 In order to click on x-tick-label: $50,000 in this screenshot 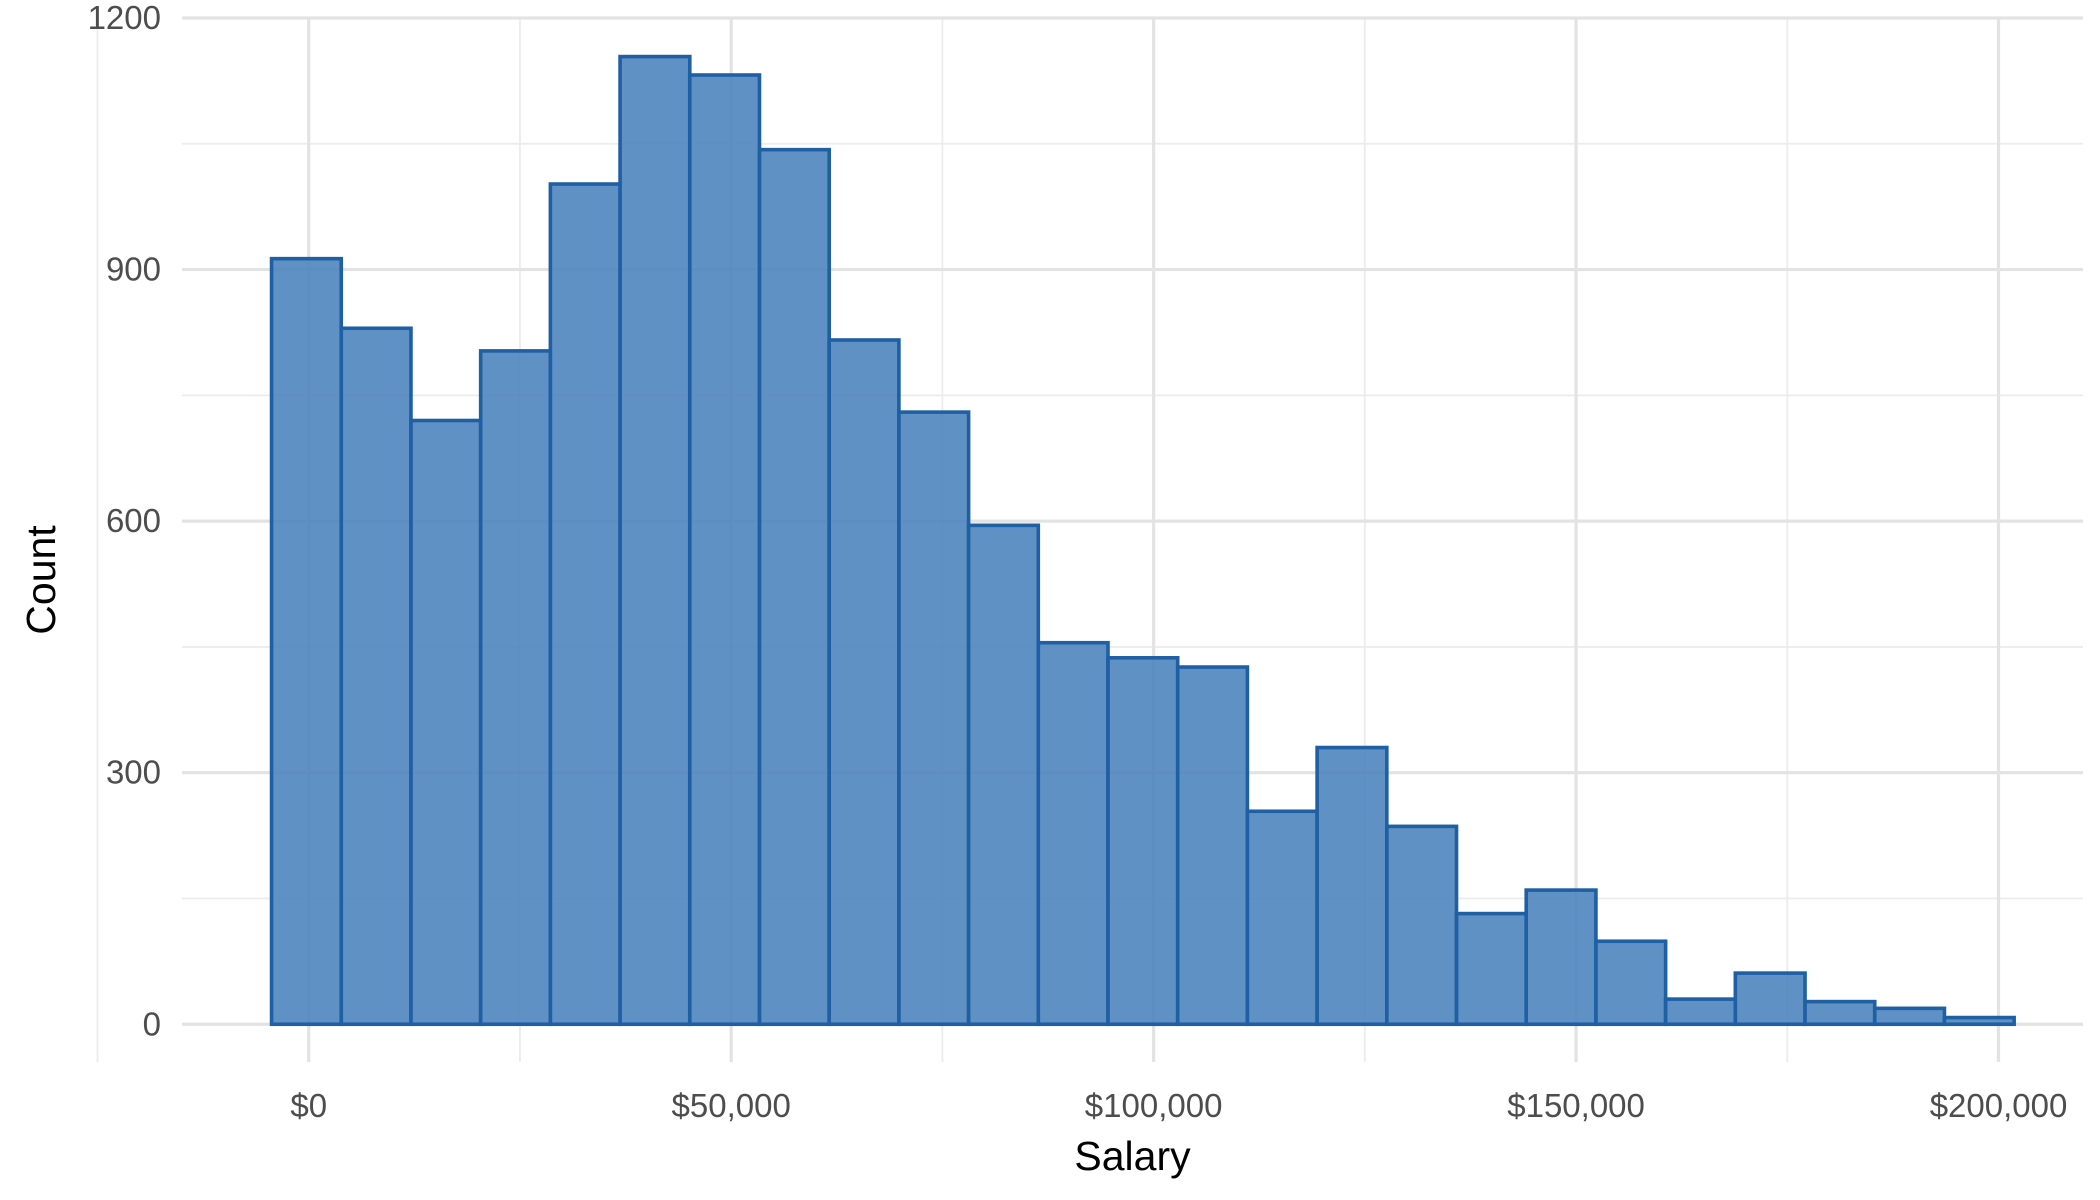, I will do `click(731, 1105)`.